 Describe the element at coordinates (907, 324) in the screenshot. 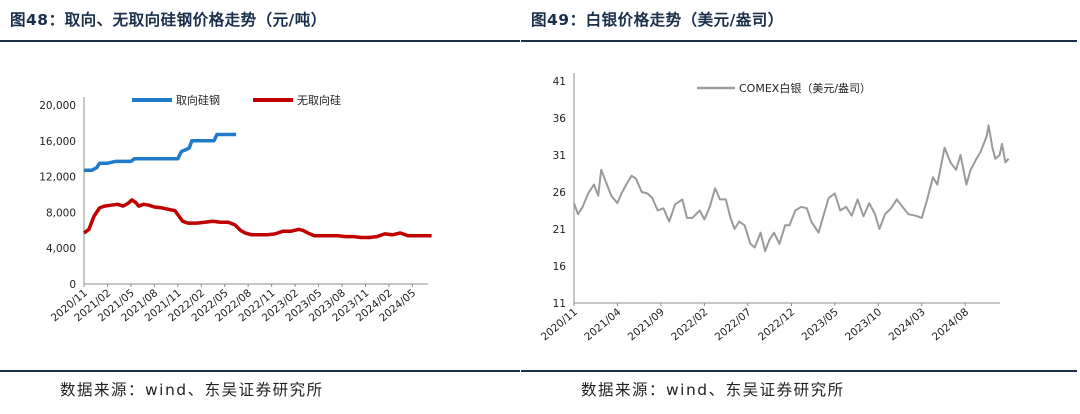

I see `x-tick-label: 2024/03` at that location.